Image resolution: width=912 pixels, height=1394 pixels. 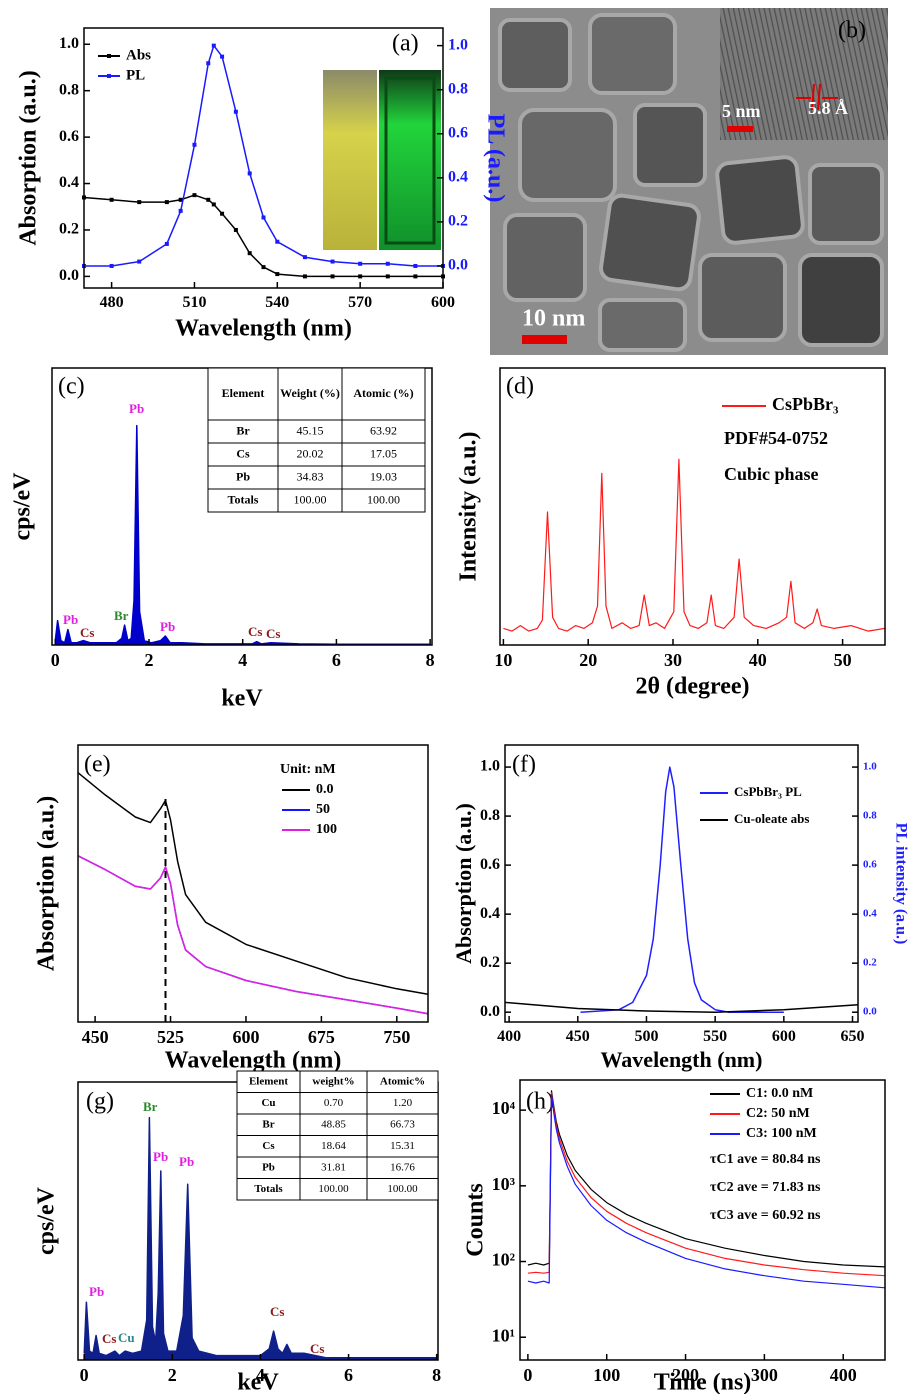 I want to click on annotation: Cubic phase, so click(x=771, y=474).